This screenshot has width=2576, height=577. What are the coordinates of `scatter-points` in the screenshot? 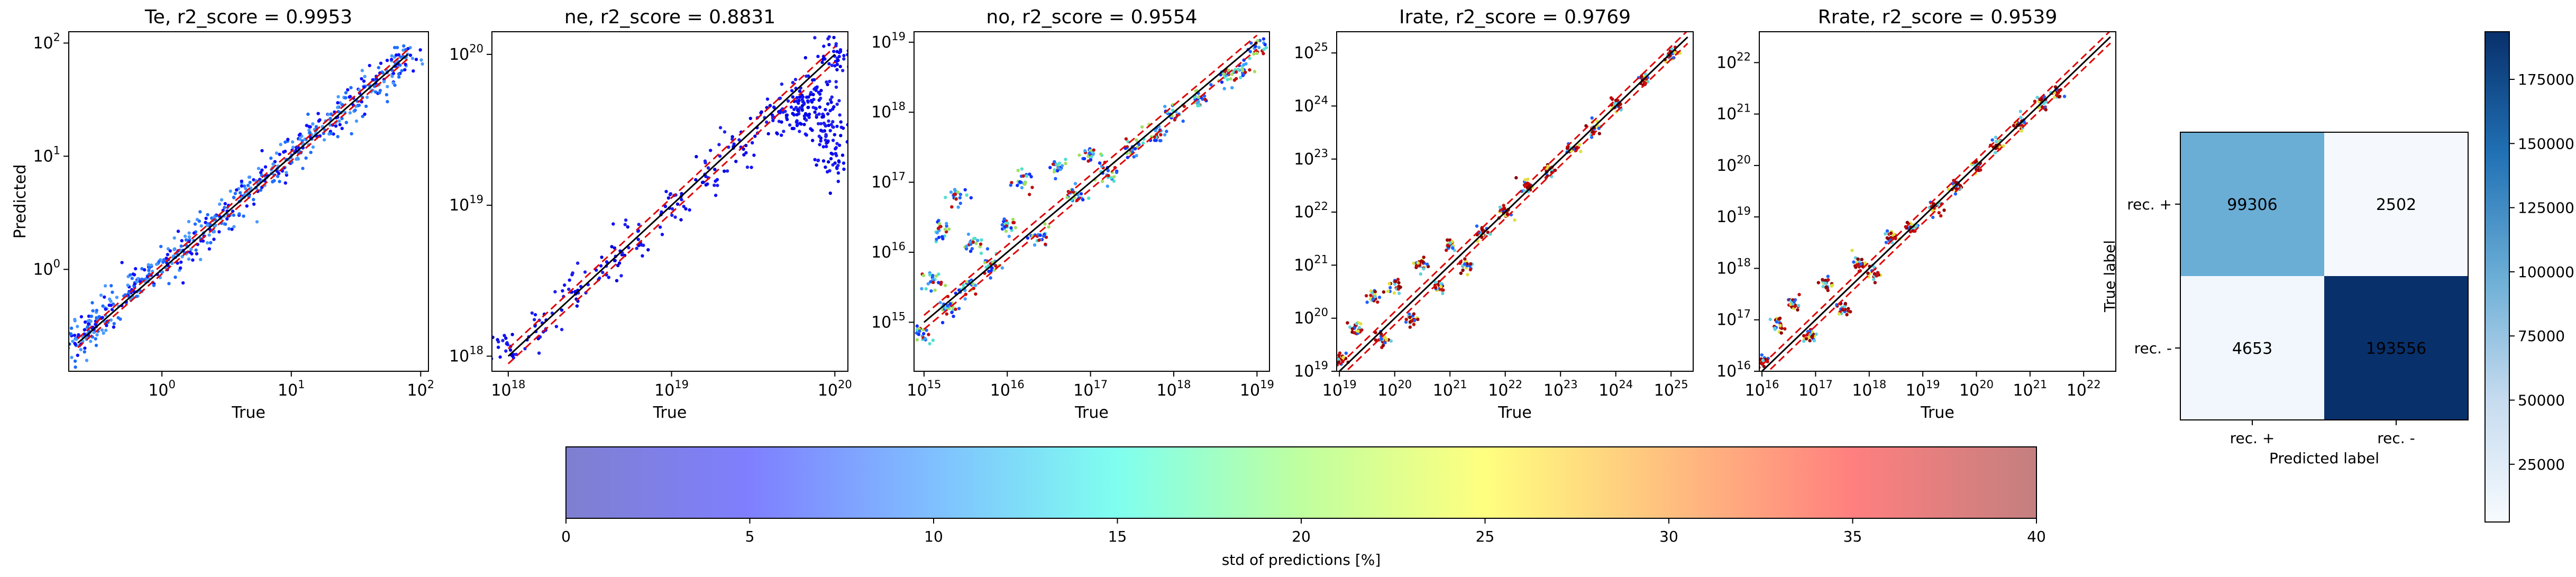 It's located at (246, 206).